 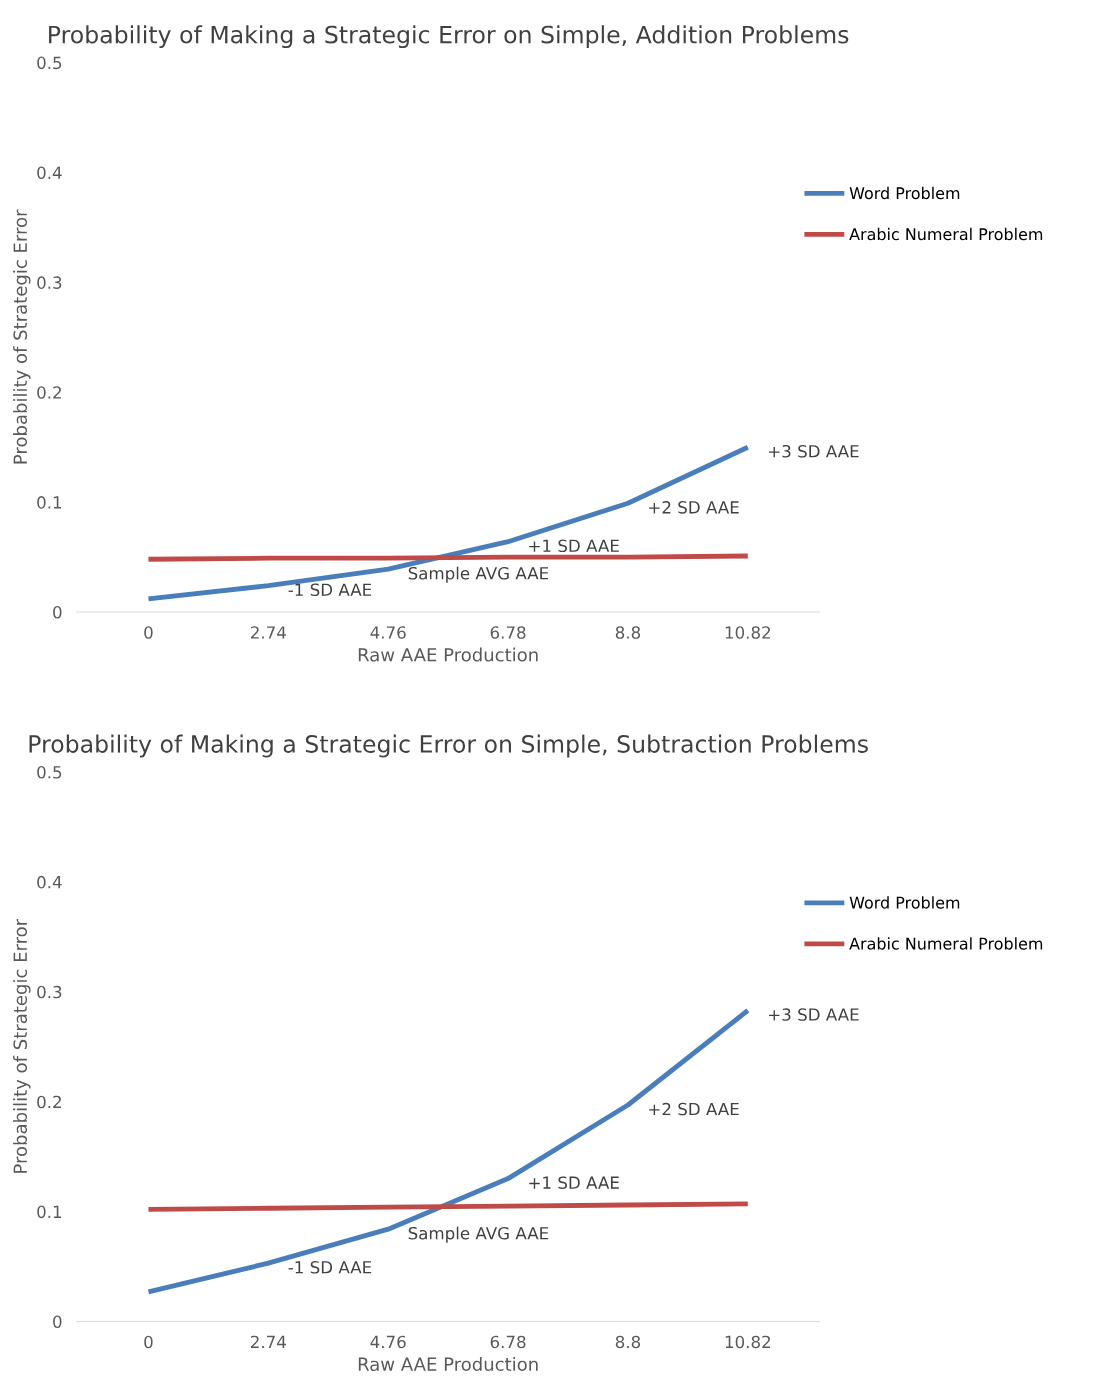 I want to click on chart-title: Probability of Making a Strategic Error on Simple, Subtraction Problems, so click(x=448, y=746).